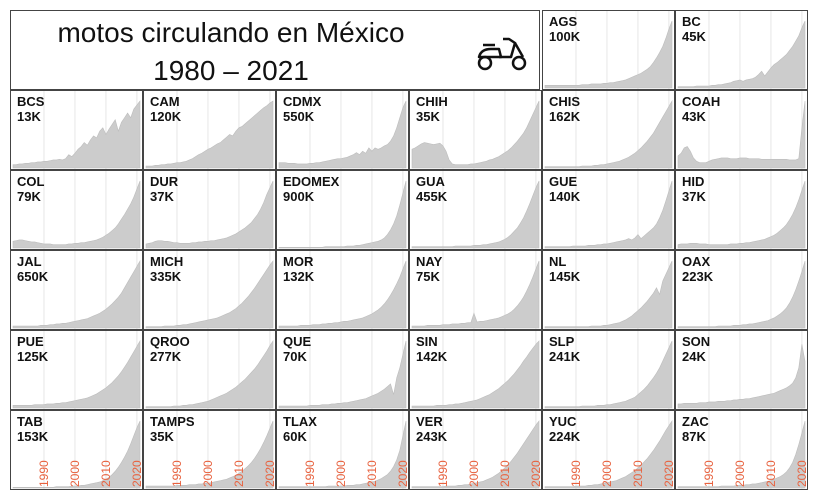 This screenshot has width=816, height=500. Describe the element at coordinates (33, 356) in the screenshot. I see `state-value-label: 125K` at that location.